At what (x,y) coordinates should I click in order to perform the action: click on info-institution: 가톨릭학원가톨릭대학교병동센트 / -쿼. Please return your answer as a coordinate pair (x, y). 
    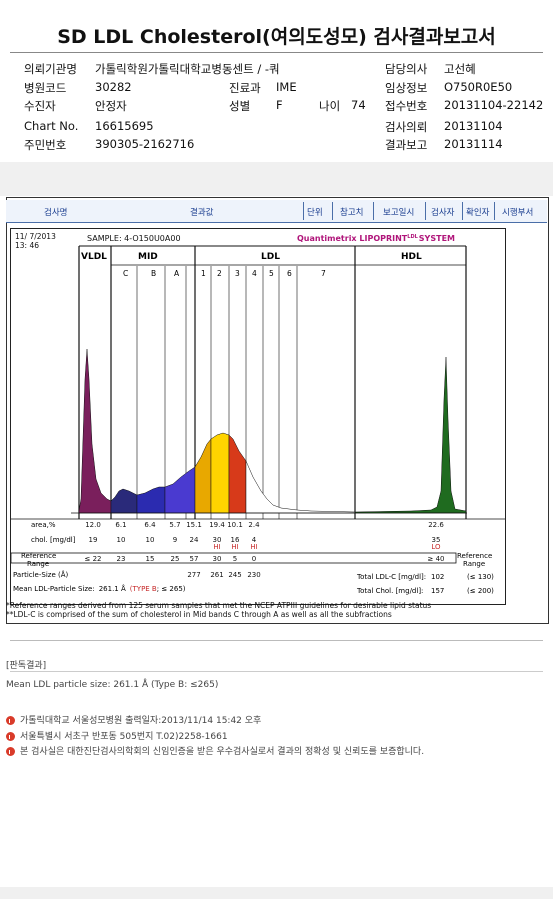
    Looking at the image, I should click on (187, 69).